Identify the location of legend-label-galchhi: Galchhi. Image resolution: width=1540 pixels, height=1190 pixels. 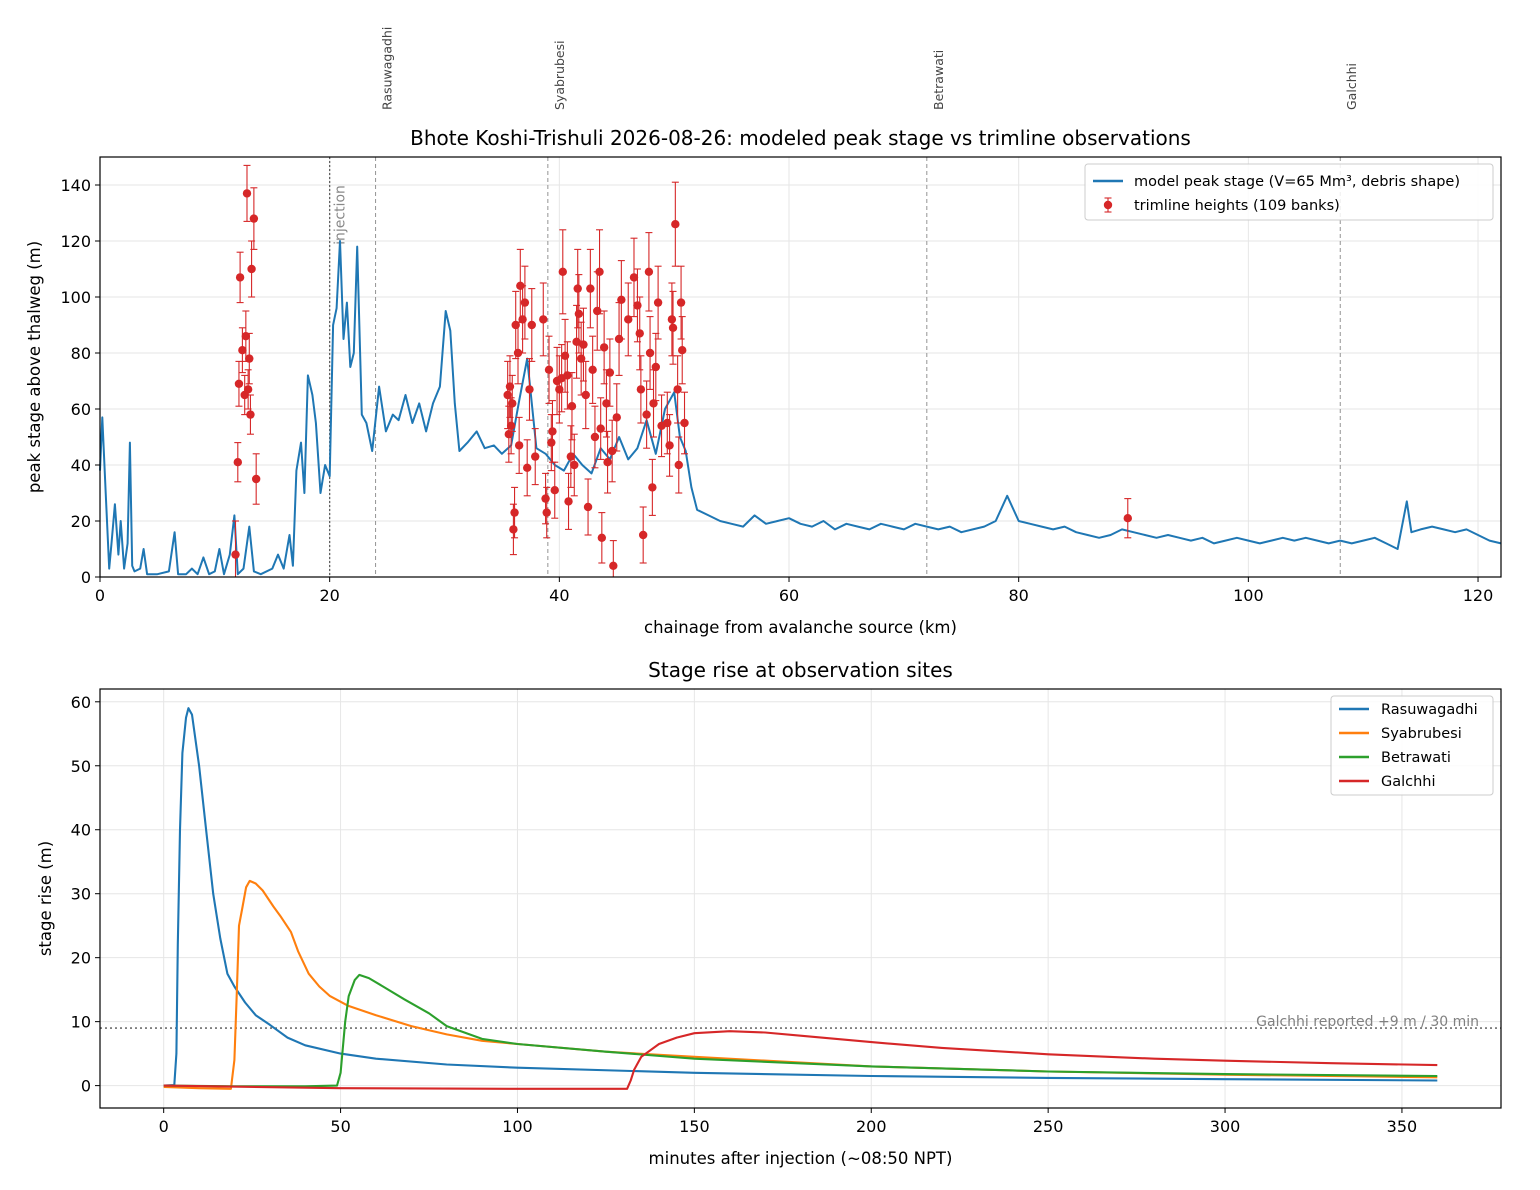
(1408, 782).